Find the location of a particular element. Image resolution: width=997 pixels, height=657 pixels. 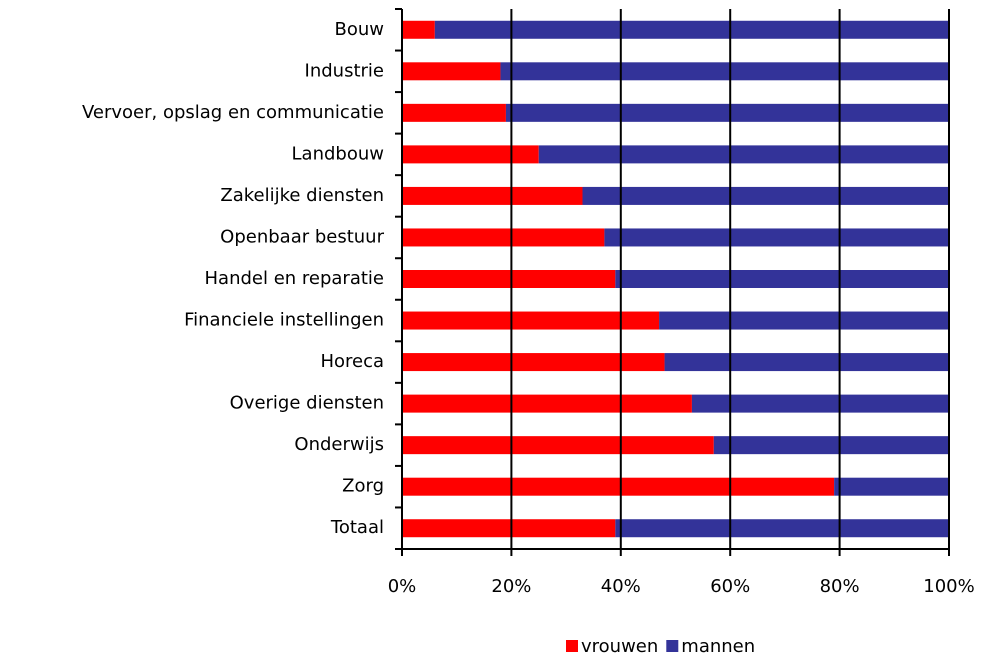

legend-label: mannen is located at coordinates (718, 646).